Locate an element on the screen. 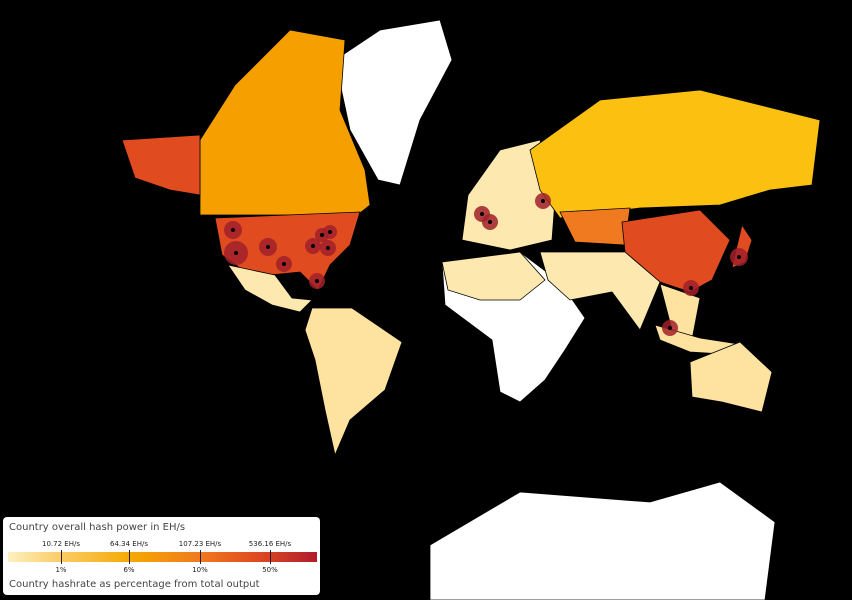  marker-centers is located at coordinates (486, 264).